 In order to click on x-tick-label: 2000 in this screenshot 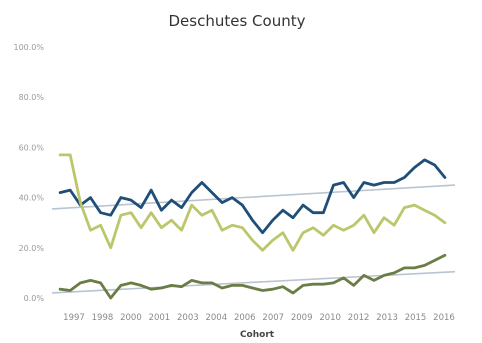, I will do `click(131, 318)`.